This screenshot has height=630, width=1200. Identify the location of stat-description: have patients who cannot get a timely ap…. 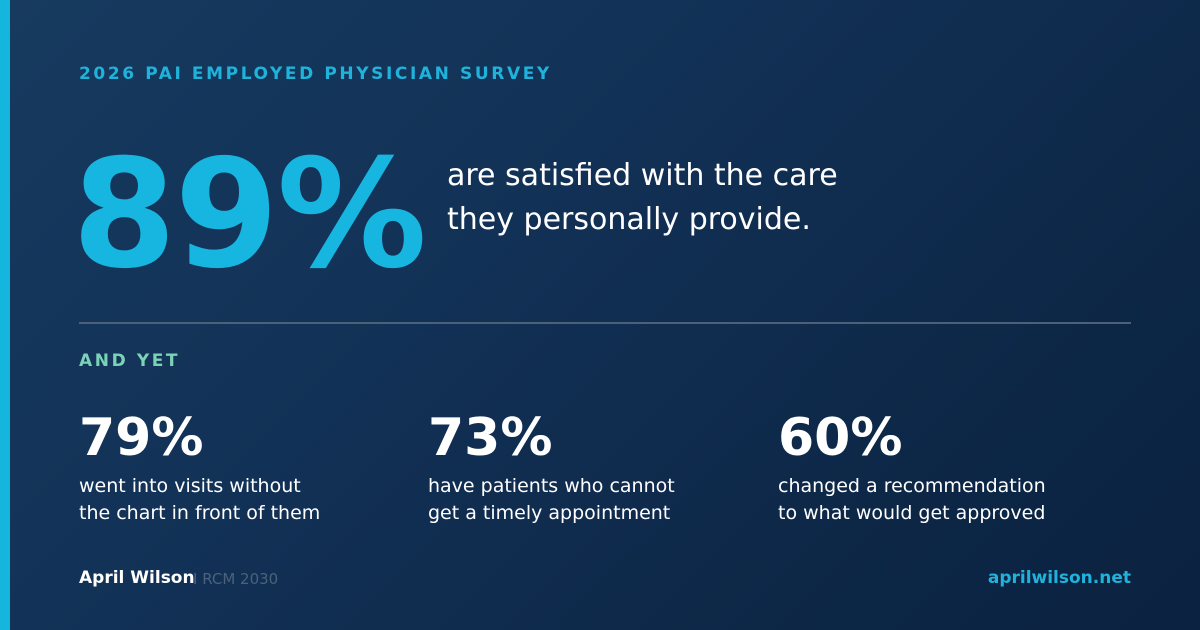
(588, 500).